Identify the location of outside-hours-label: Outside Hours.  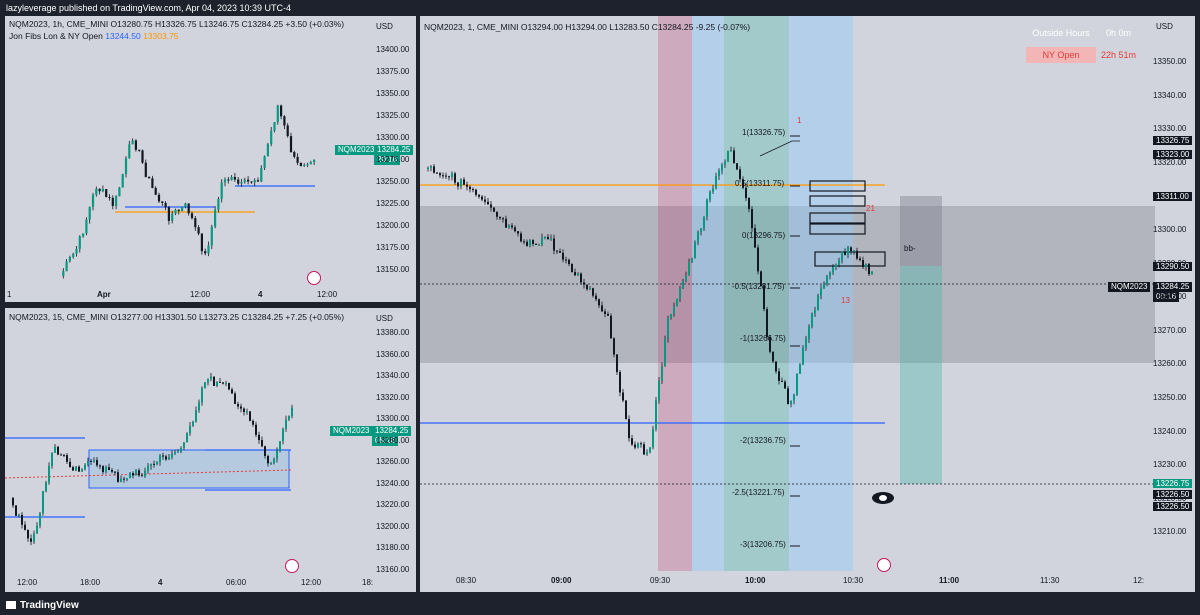
(1061, 33).